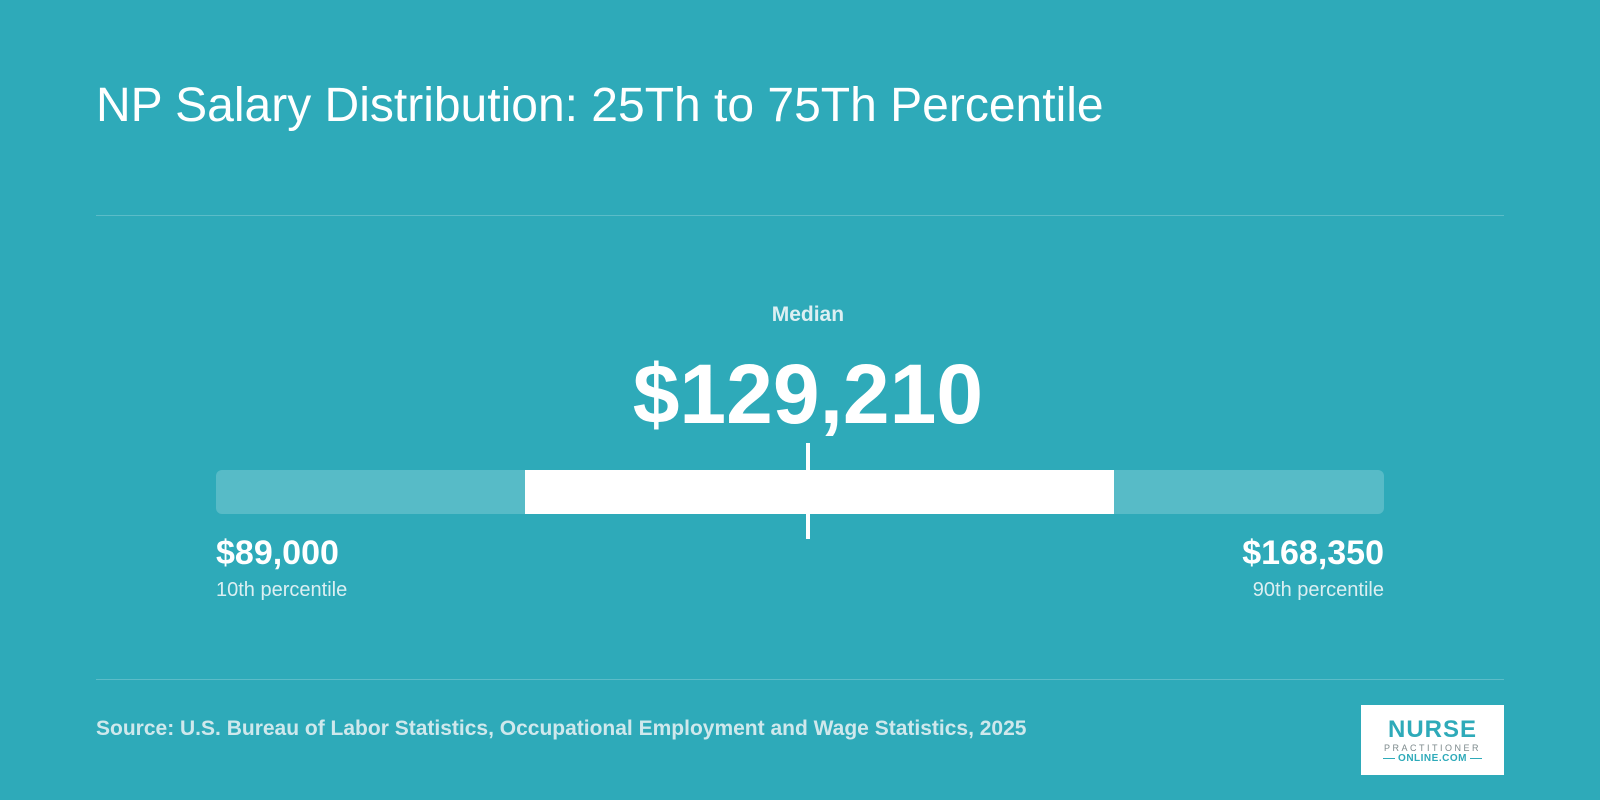 This screenshot has height=800, width=1600. Describe the element at coordinates (1313, 553) in the screenshot. I see `high-value: $168,350` at that location.